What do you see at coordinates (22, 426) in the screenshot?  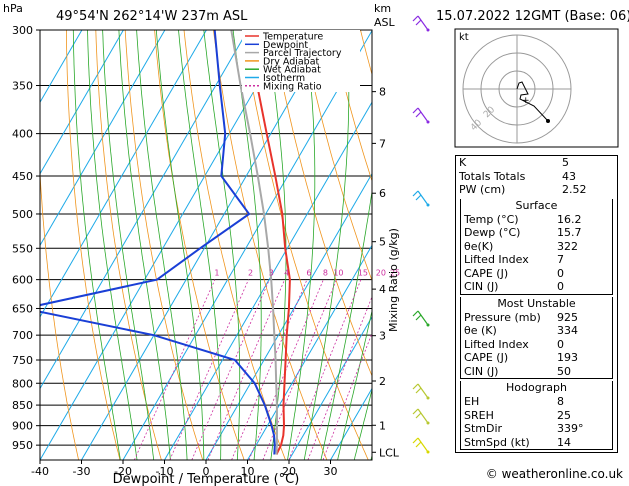 I see `pressure-tick-label: 900` at bounding box center [22, 426].